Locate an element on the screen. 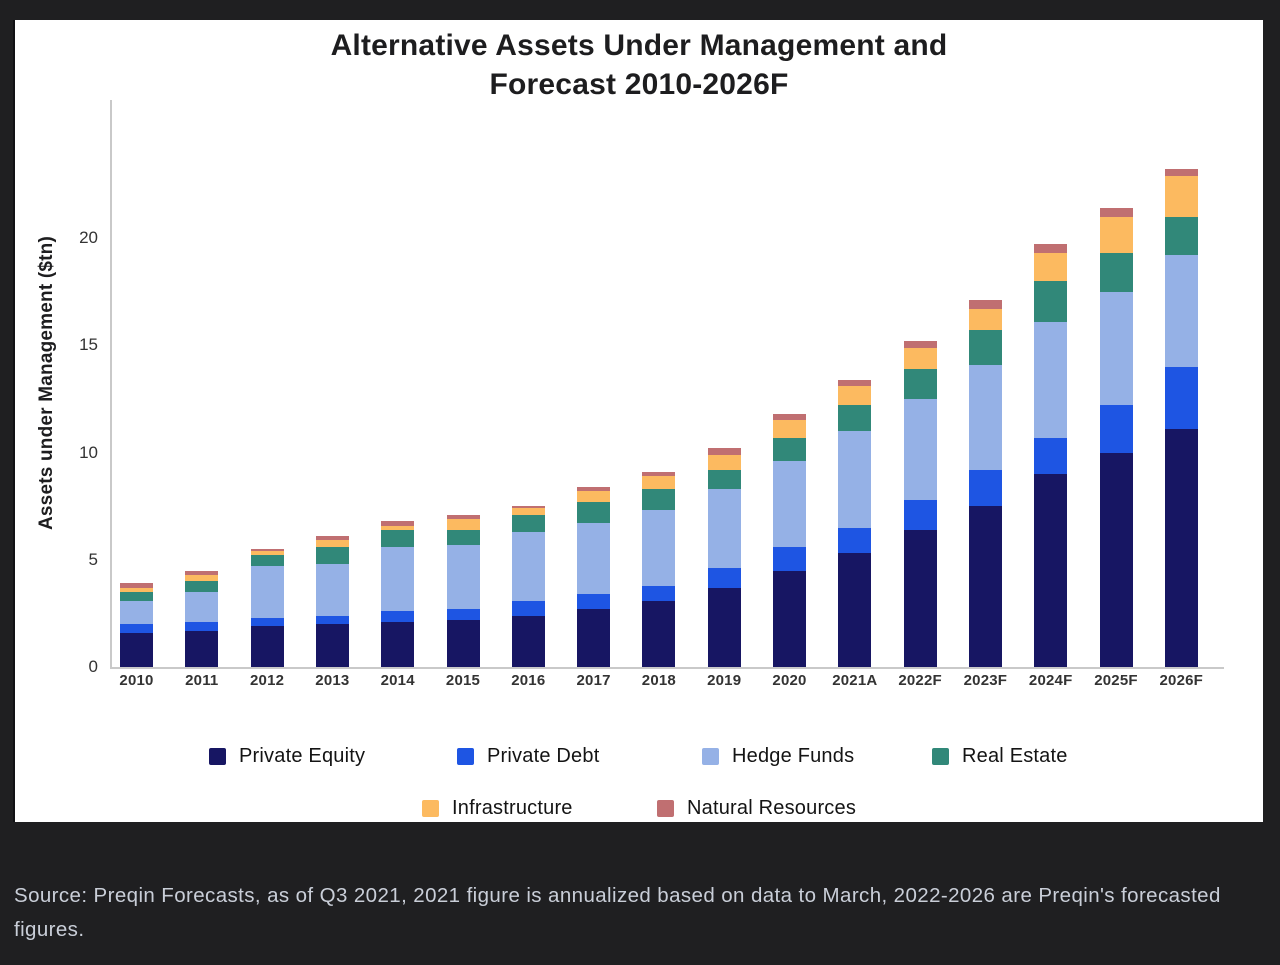  bar-segment-2019-private-equity is located at coordinates (724, 627).